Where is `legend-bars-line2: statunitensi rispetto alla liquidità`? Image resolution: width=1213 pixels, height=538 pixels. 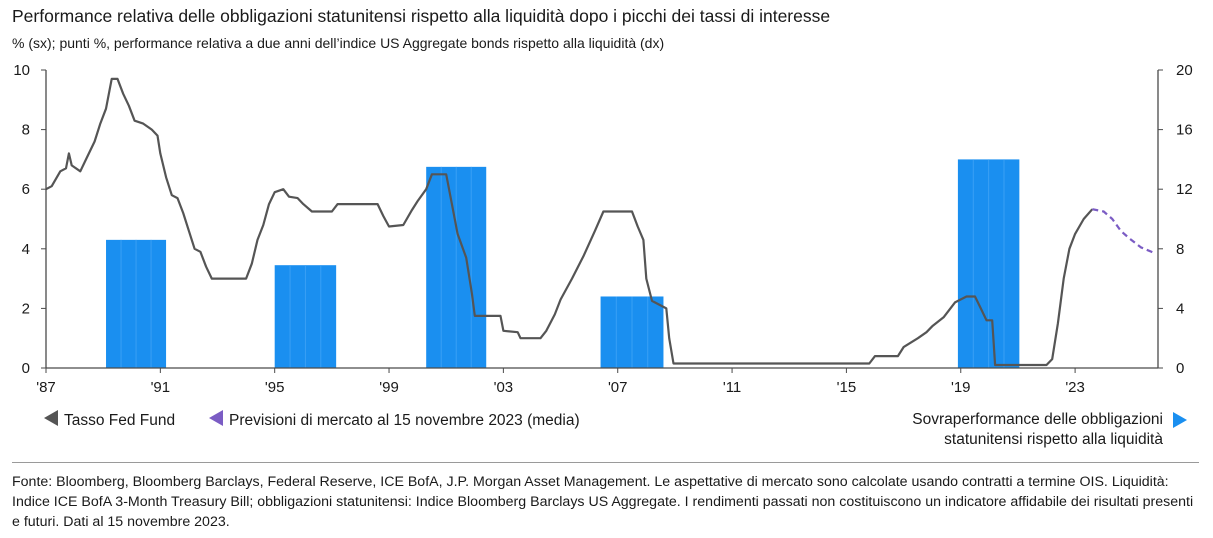 legend-bars-line2: statunitensi rispetto alla liquidità is located at coordinates (1053, 439).